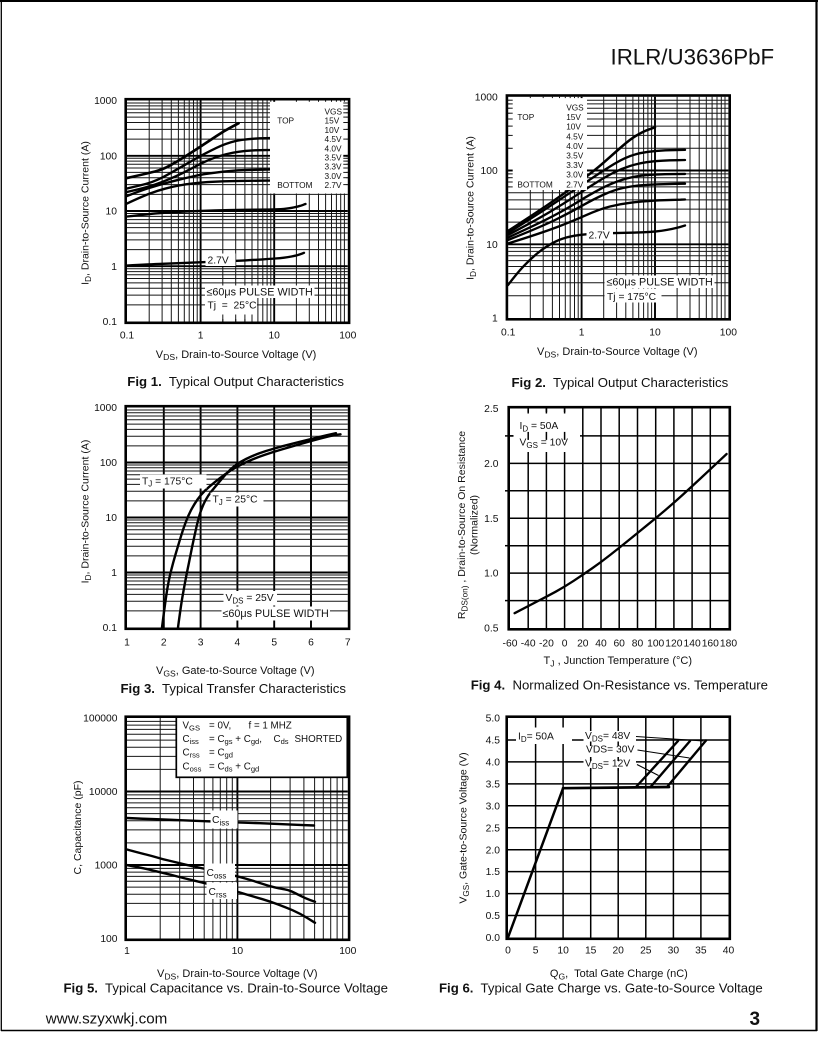  What do you see at coordinates (619, 974) in the screenshot?
I see `svg-text: QG, Total Gate Charge (nC)` at bounding box center [619, 974].